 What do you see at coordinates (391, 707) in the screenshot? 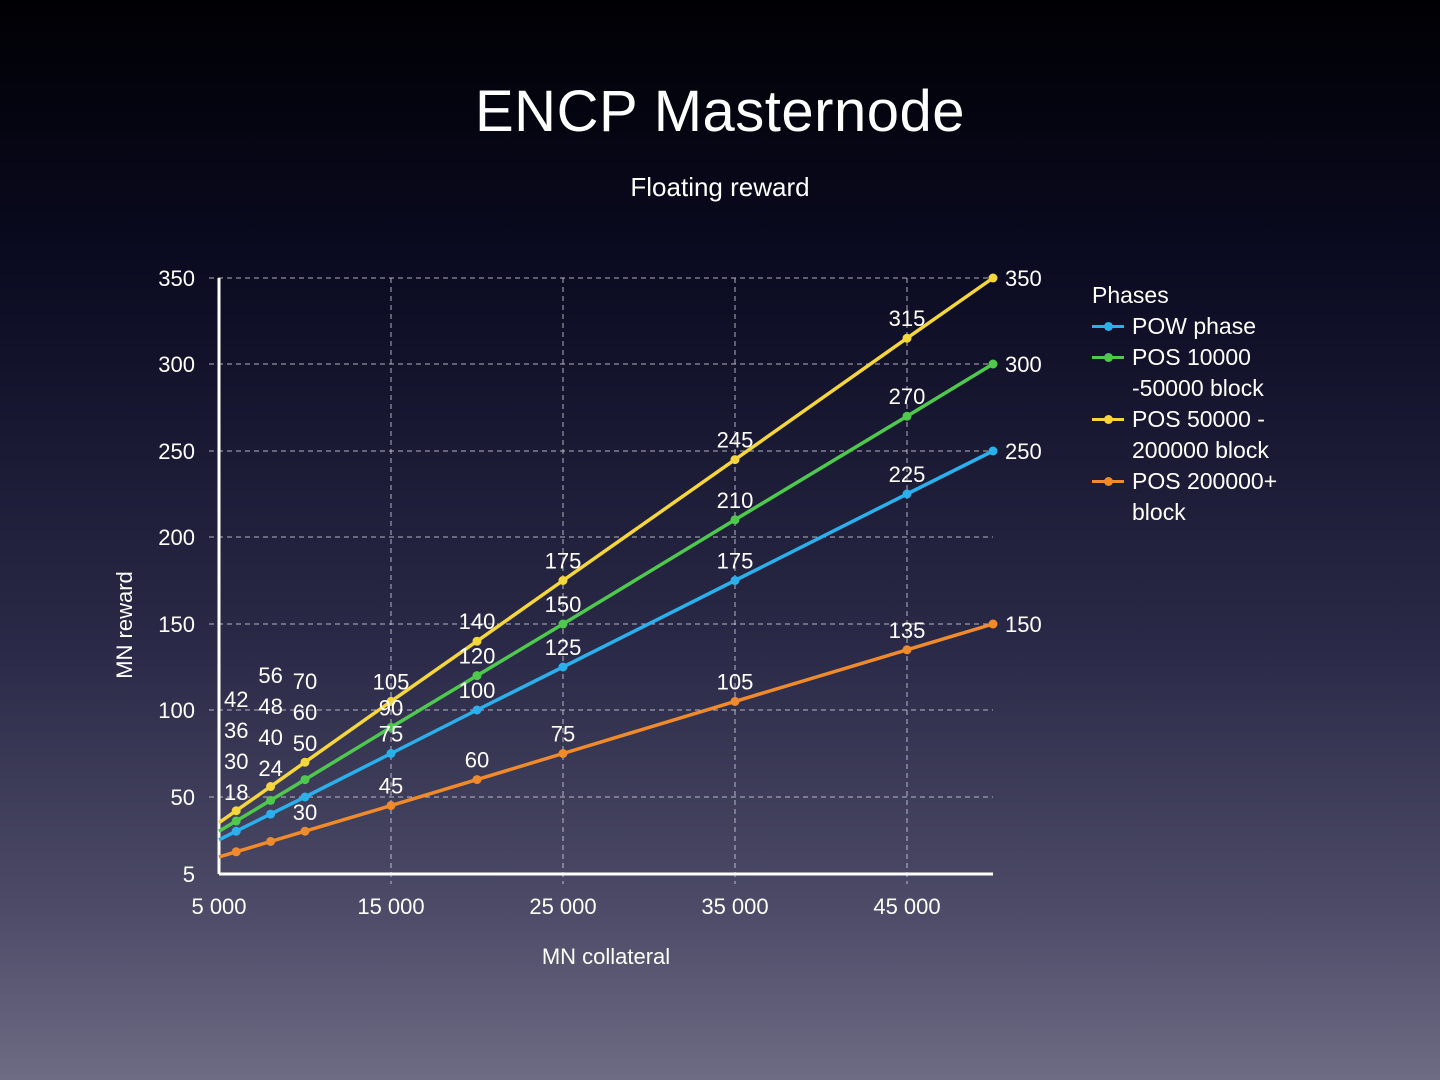
I see `data-label: 90` at bounding box center [391, 707].